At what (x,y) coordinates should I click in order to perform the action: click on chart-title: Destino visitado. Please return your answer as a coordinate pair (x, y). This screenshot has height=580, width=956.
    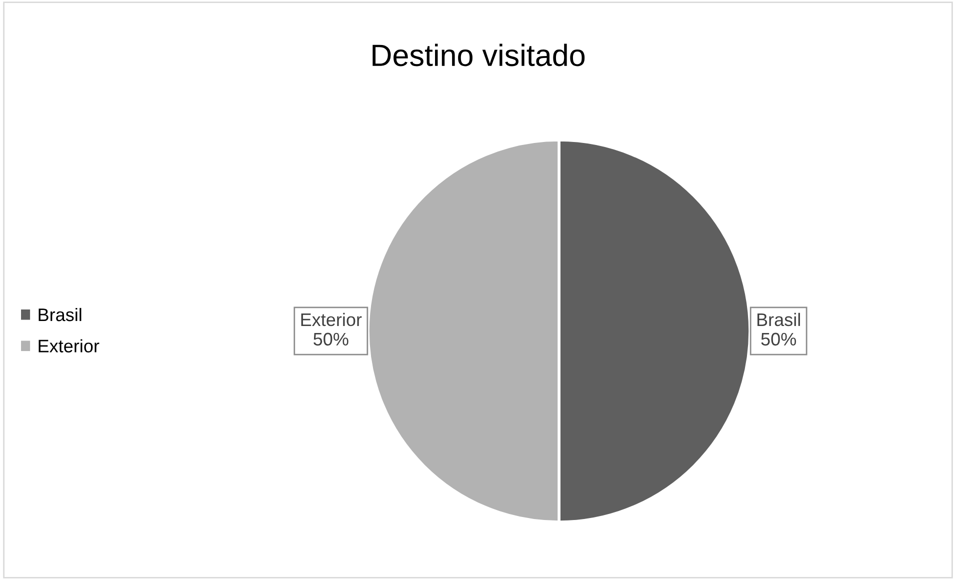
    Looking at the image, I should click on (478, 55).